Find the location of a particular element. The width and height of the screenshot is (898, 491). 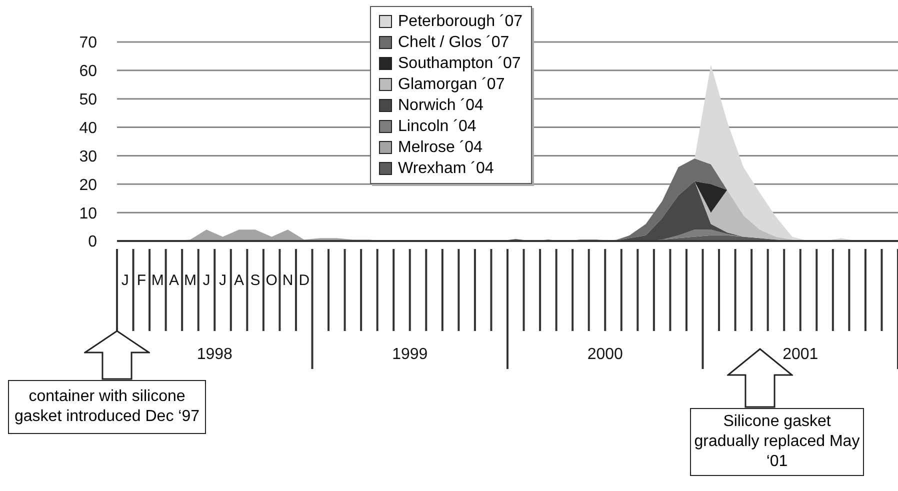

y-tick-label: 40 is located at coordinates (88, 128).